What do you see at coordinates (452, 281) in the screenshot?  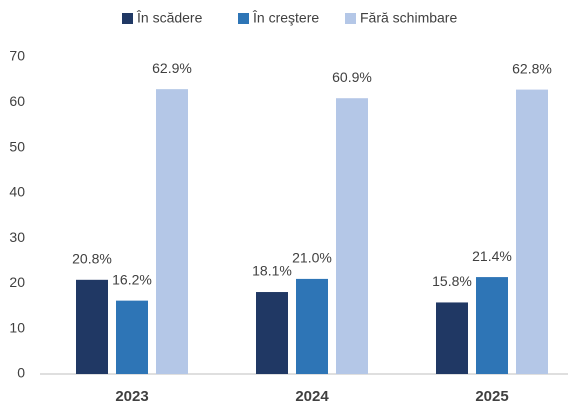 I see `value-label: 15.8%` at bounding box center [452, 281].